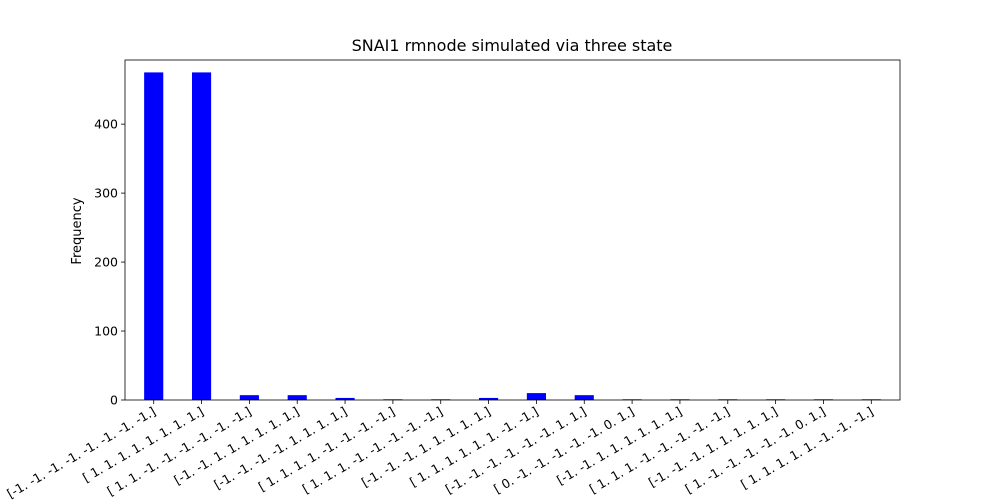  What do you see at coordinates (106, 124) in the screenshot?
I see `y-tick-label: 400` at bounding box center [106, 124].